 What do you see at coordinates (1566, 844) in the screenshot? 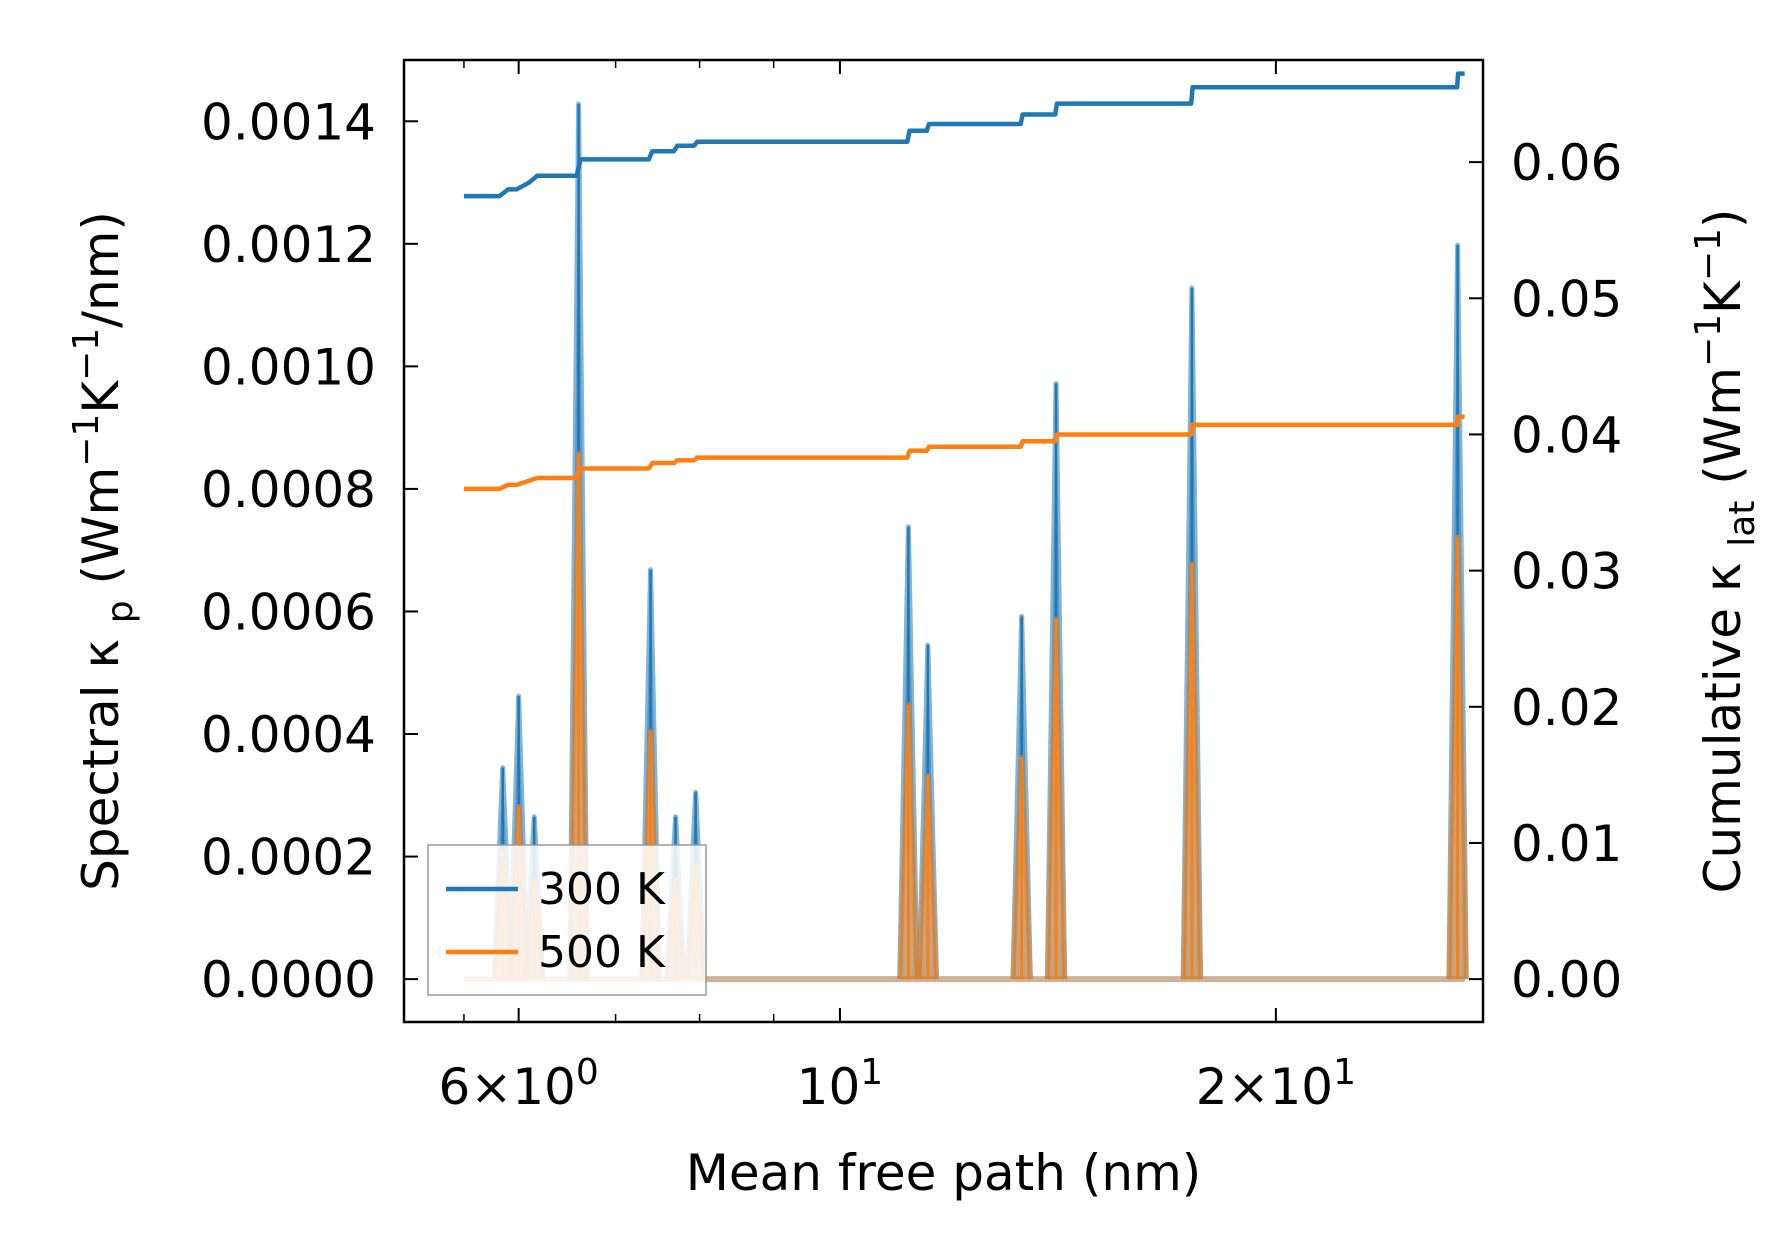
I see `y-right-tick-label: 0.01` at bounding box center [1566, 844].